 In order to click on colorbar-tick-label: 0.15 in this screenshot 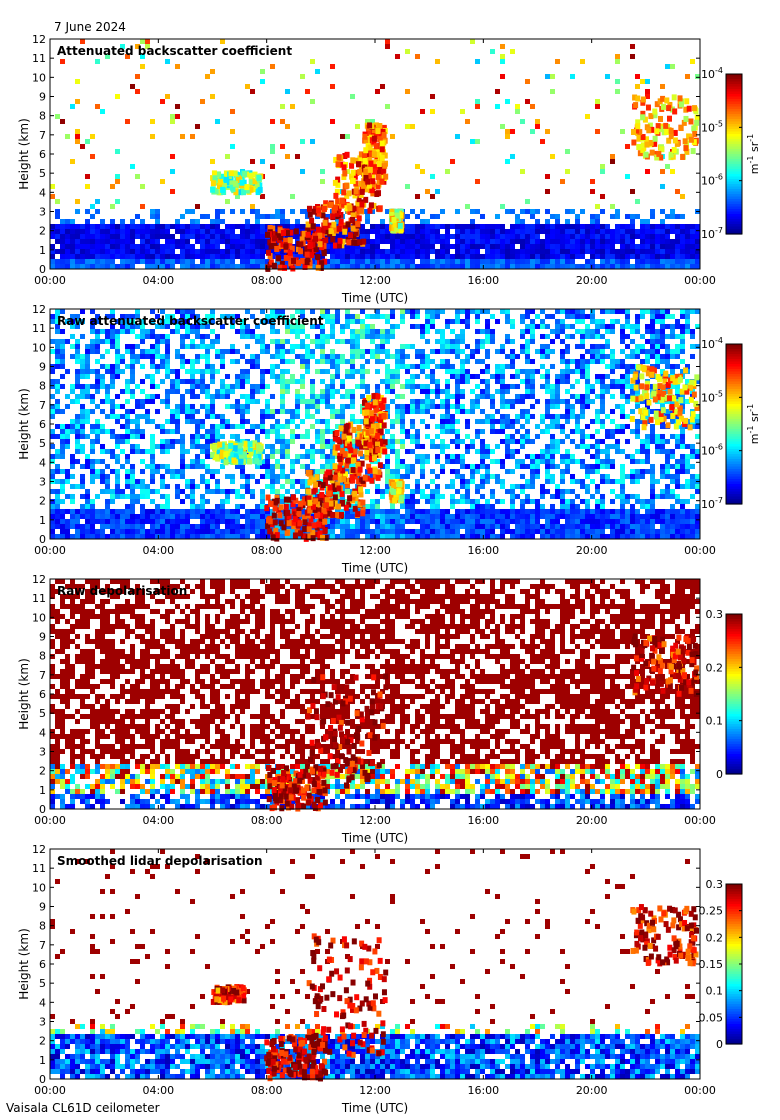, I will do `click(711, 964)`.